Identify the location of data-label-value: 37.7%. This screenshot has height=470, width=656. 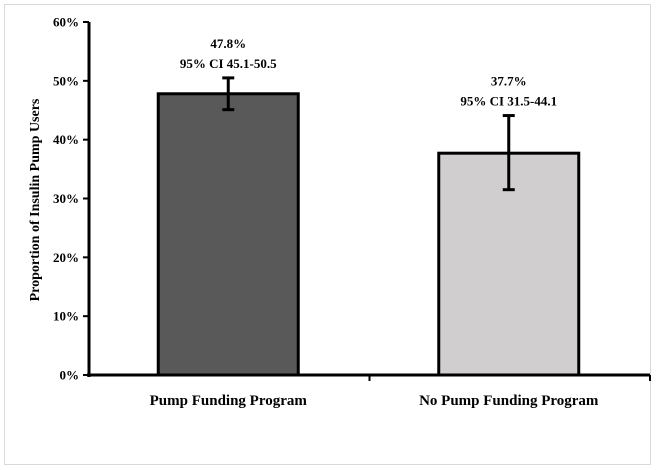
(509, 81).